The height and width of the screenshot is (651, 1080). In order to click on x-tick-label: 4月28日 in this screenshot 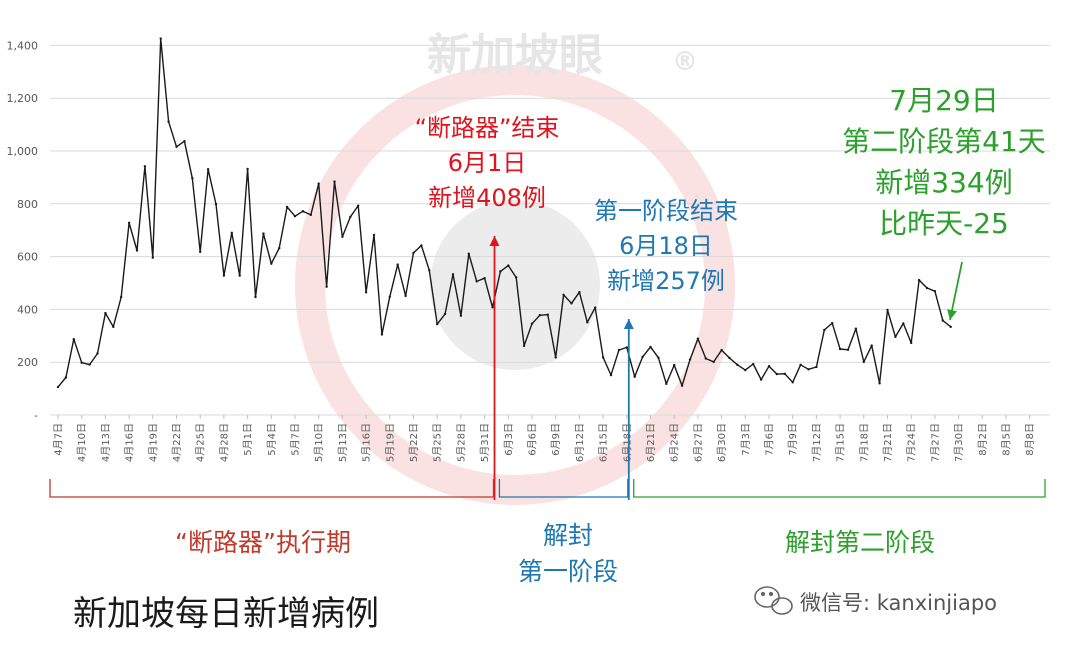, I will do `click(224, 442)`.